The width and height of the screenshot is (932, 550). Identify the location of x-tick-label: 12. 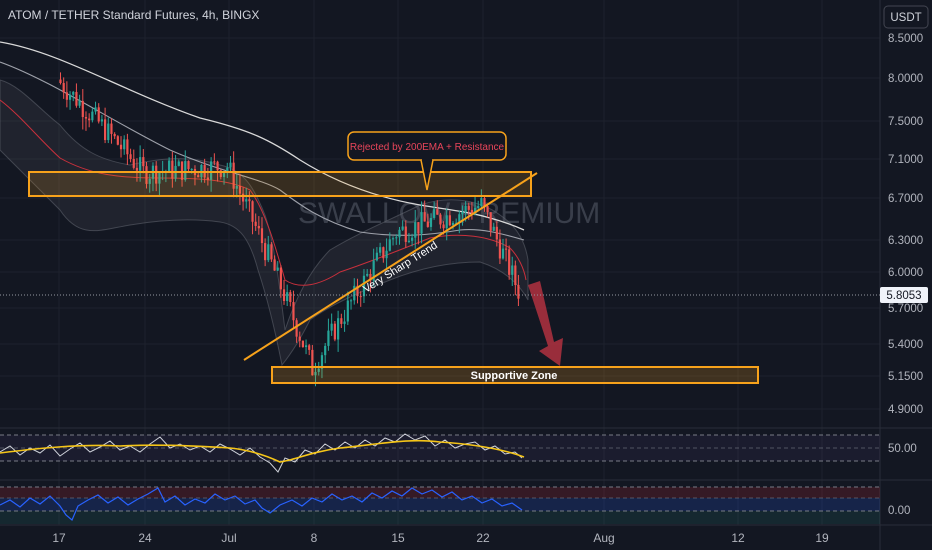
(738, 538).